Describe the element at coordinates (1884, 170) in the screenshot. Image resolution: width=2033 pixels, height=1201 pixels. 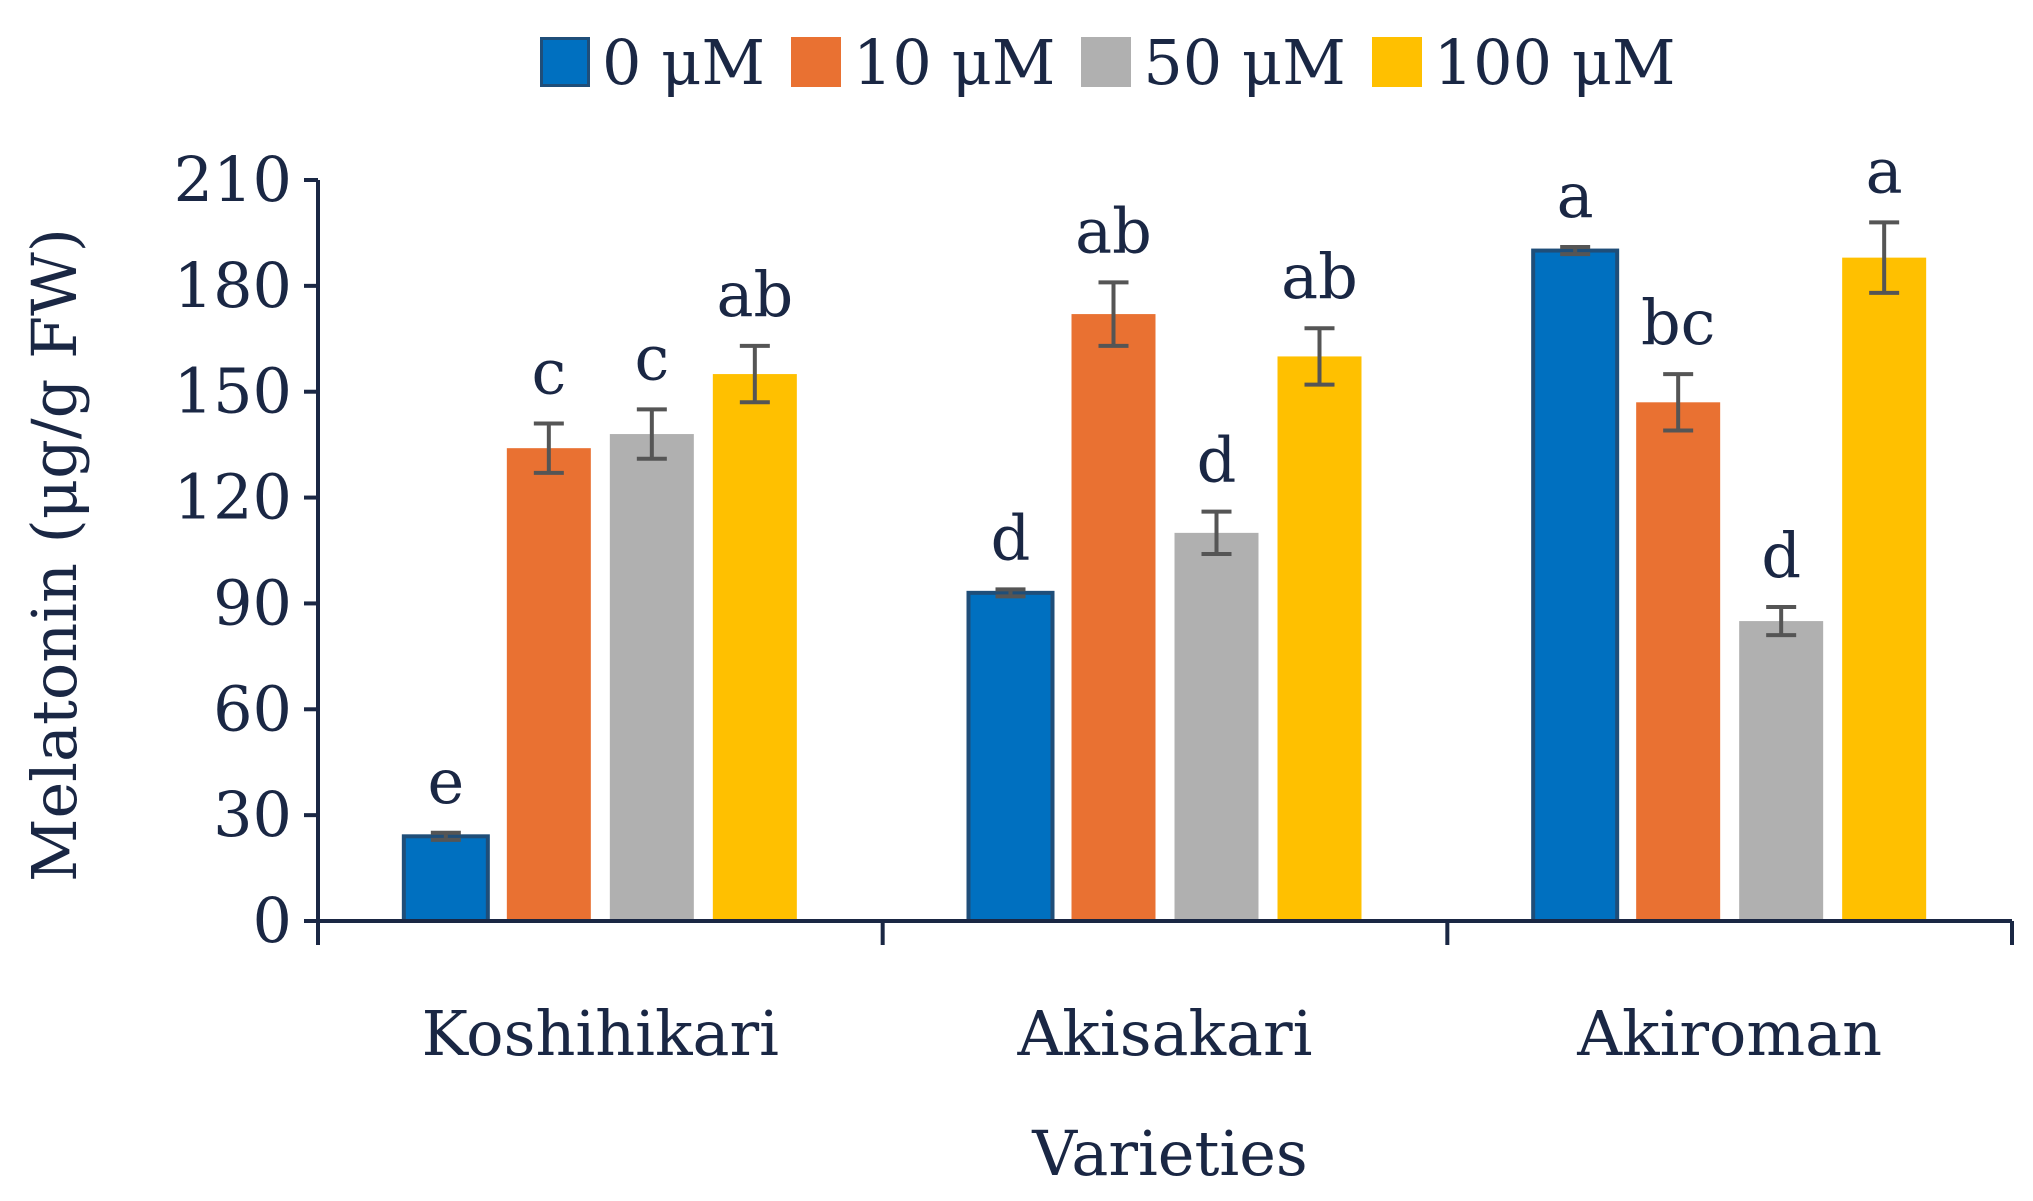
I see `sig-label-akiroman-100uM: a` at that location.